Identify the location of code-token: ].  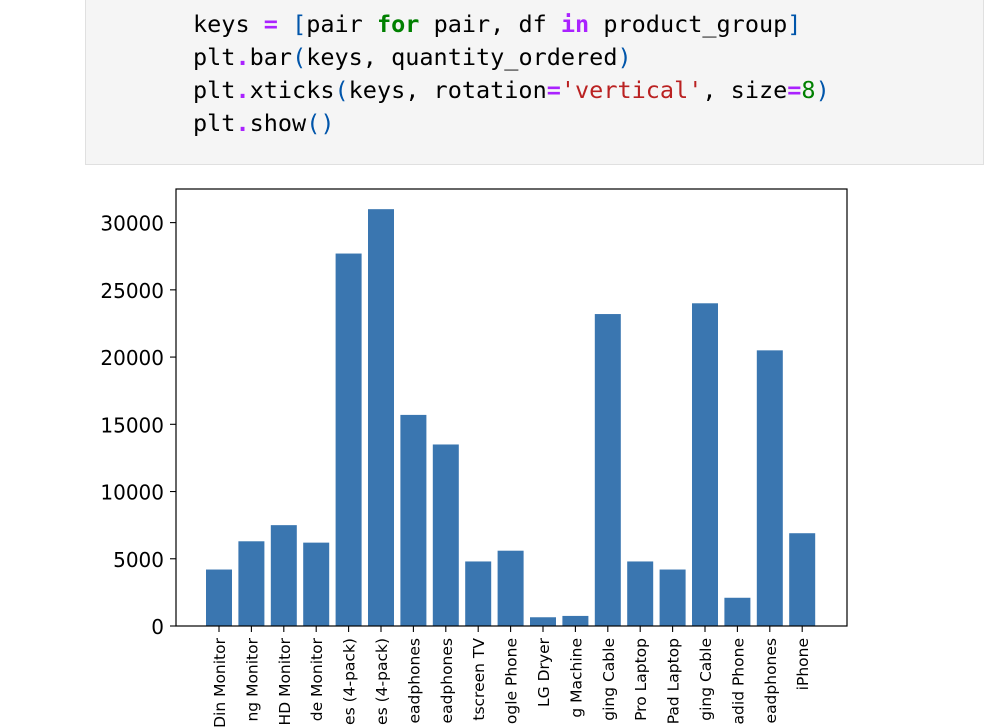
(794, 24).